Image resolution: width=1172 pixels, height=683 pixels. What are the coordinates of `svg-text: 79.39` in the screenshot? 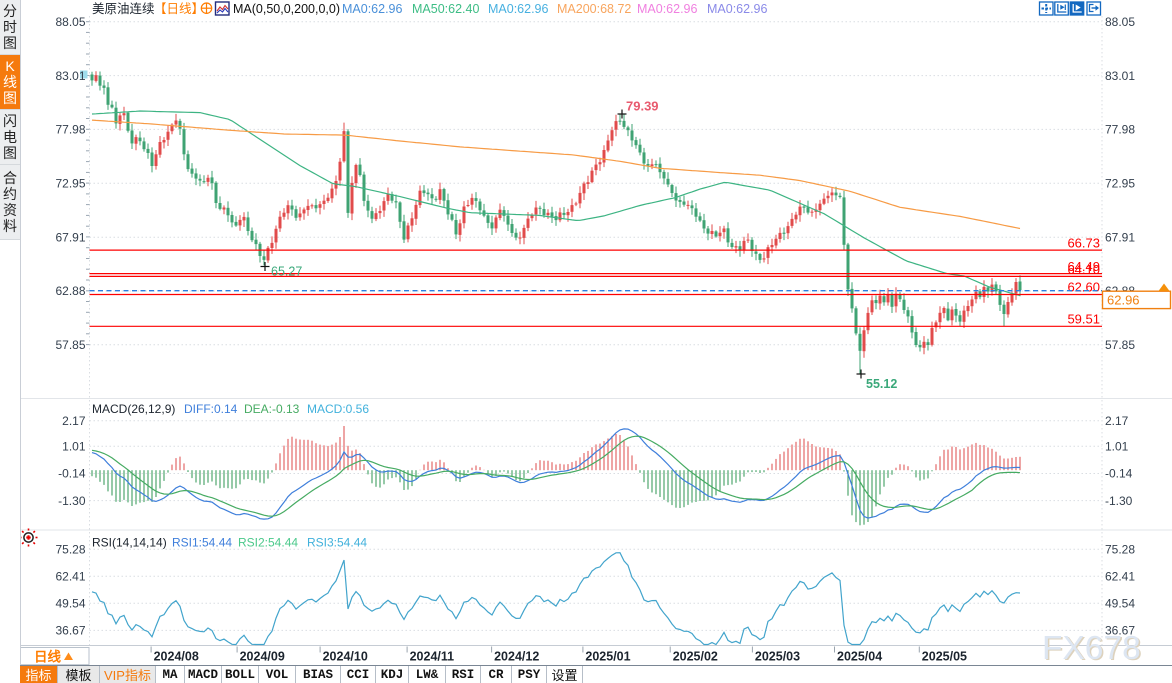 It's located at (642, 106).